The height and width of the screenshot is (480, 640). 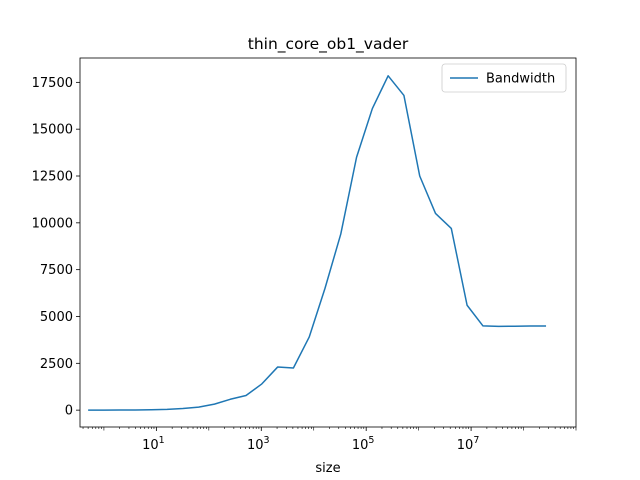 What do you see at coordinates (52, 130) in the screenshot?
I see `y-tick-label: 15000` at bounding box center [52, 130].